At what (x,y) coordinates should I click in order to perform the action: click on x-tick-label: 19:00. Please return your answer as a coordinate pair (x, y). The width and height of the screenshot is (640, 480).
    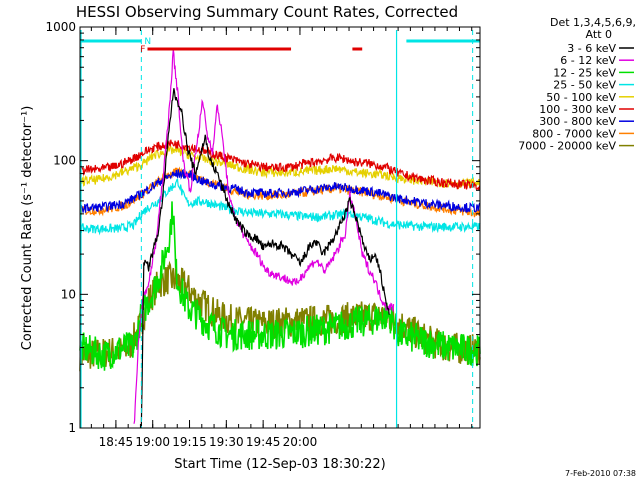
    Looking at the image, I should click on (152, 442).